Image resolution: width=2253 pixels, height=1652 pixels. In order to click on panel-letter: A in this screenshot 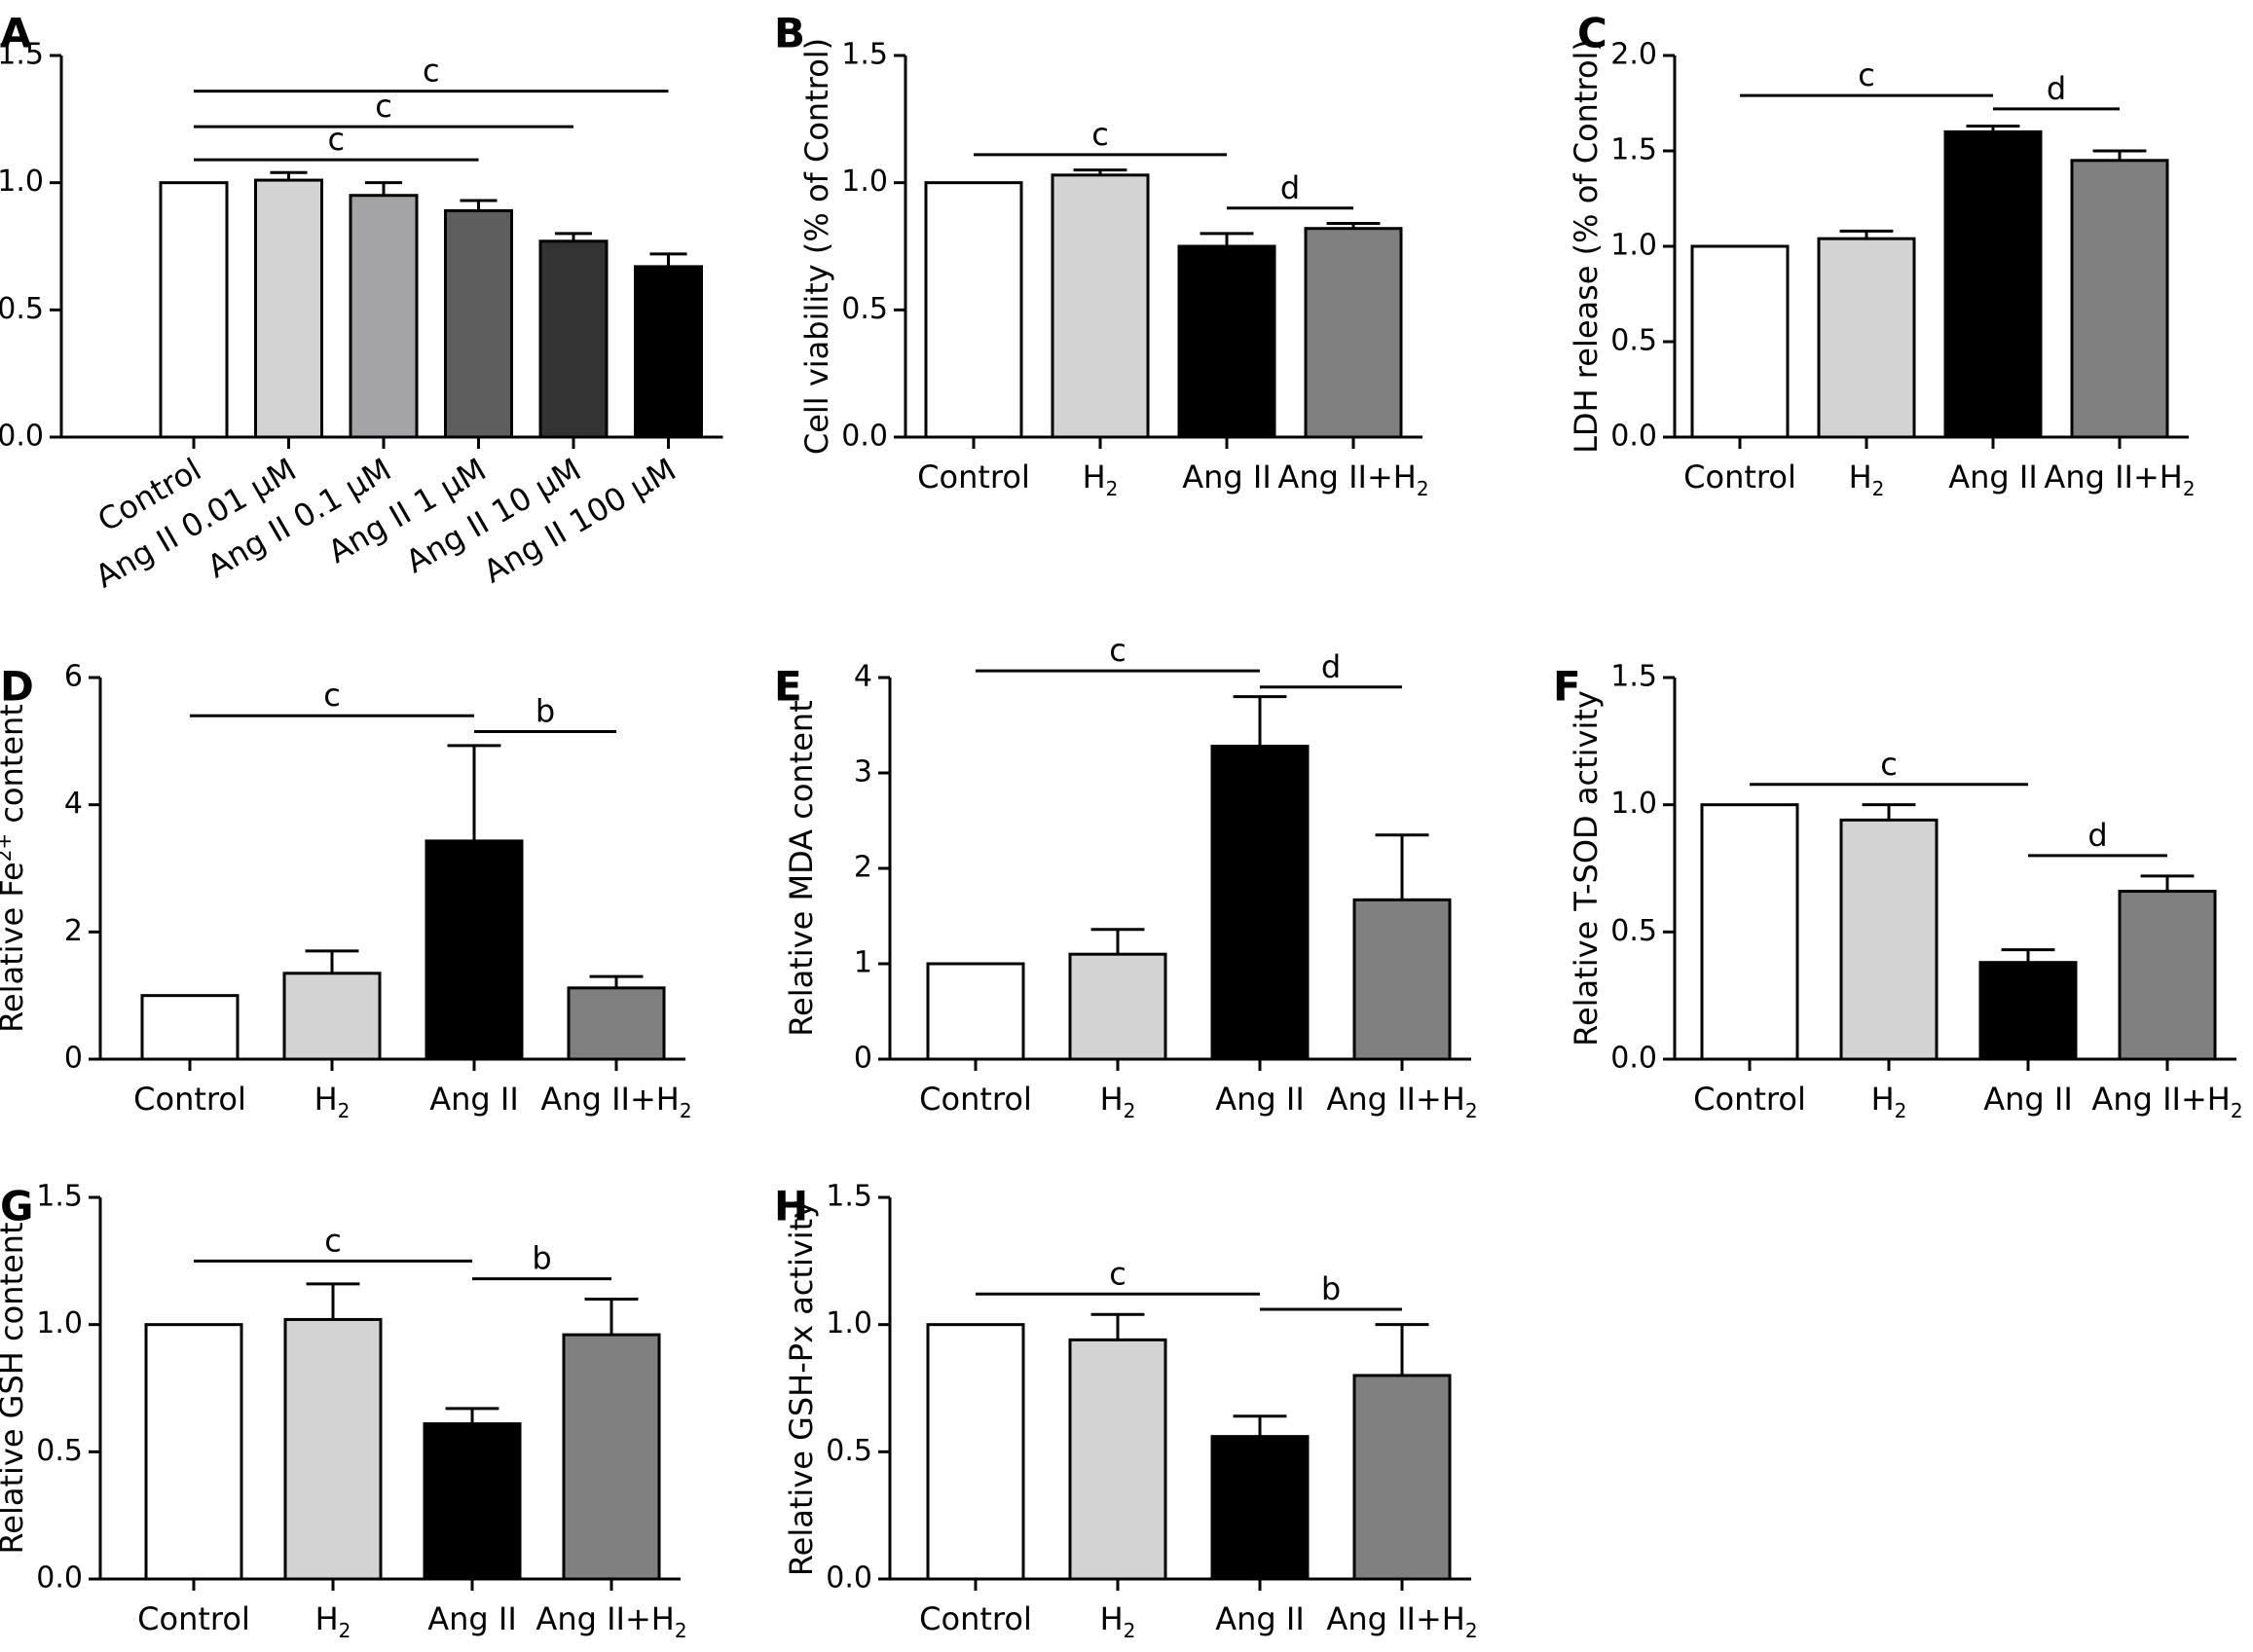, I will do `click(16, 33)`.